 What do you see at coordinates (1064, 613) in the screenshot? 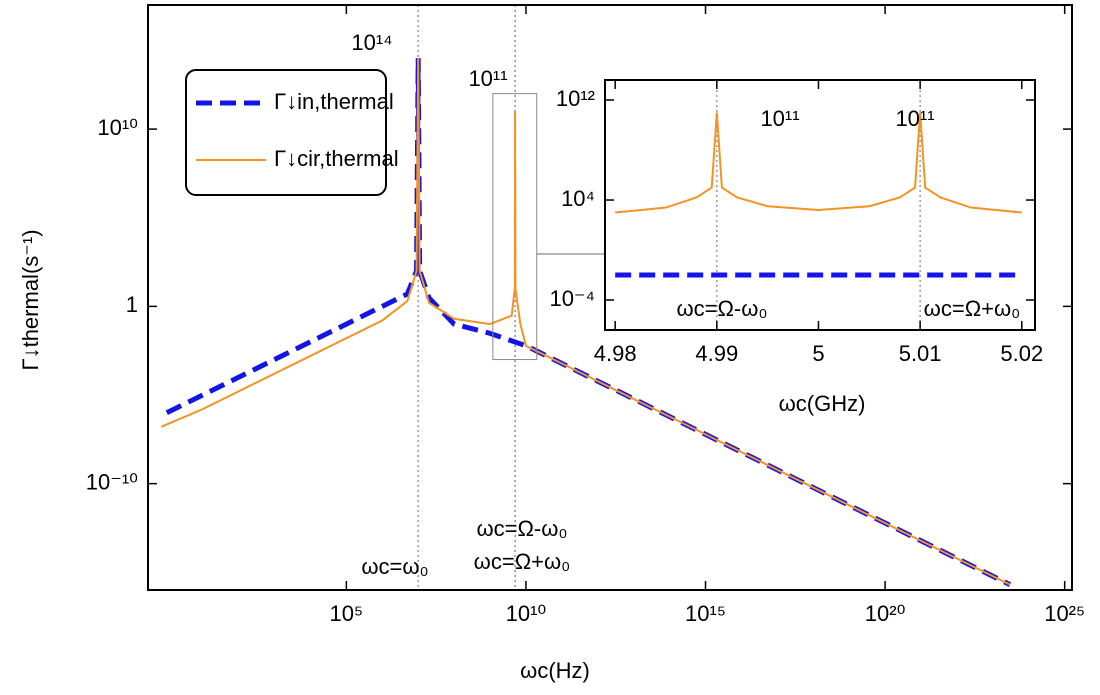
I see `x-tick-label: 10²⁵` at bounding box center [1064, 613].